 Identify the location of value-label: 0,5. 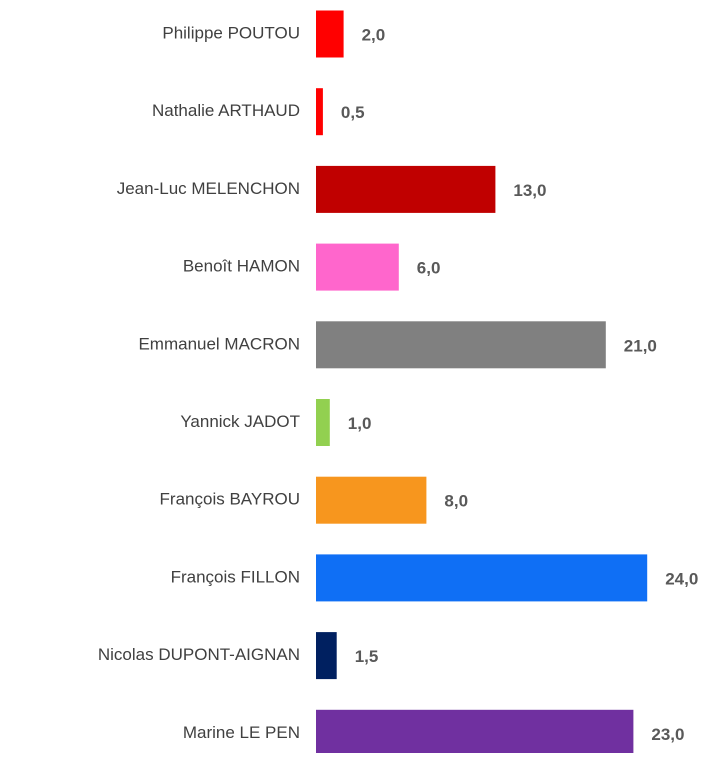
(353, 112).